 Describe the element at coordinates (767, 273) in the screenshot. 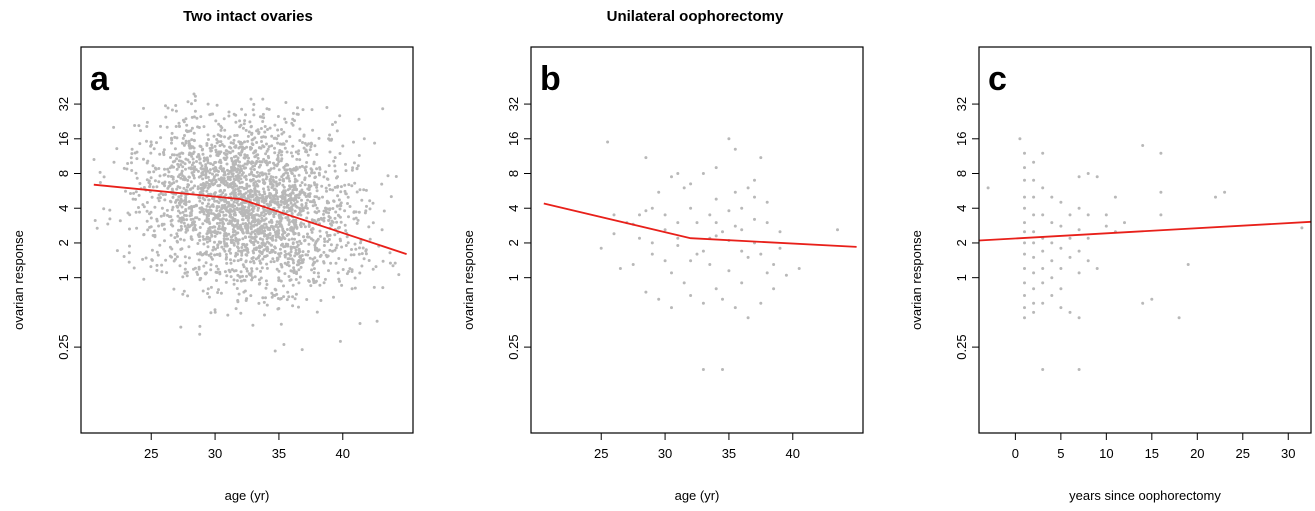

I see `point-b-m67` at that location.